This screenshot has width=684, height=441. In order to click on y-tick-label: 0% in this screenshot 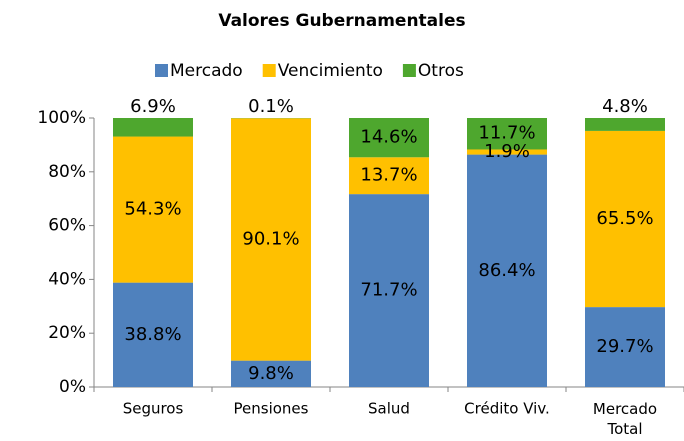, I will do `click(72, 387)`.